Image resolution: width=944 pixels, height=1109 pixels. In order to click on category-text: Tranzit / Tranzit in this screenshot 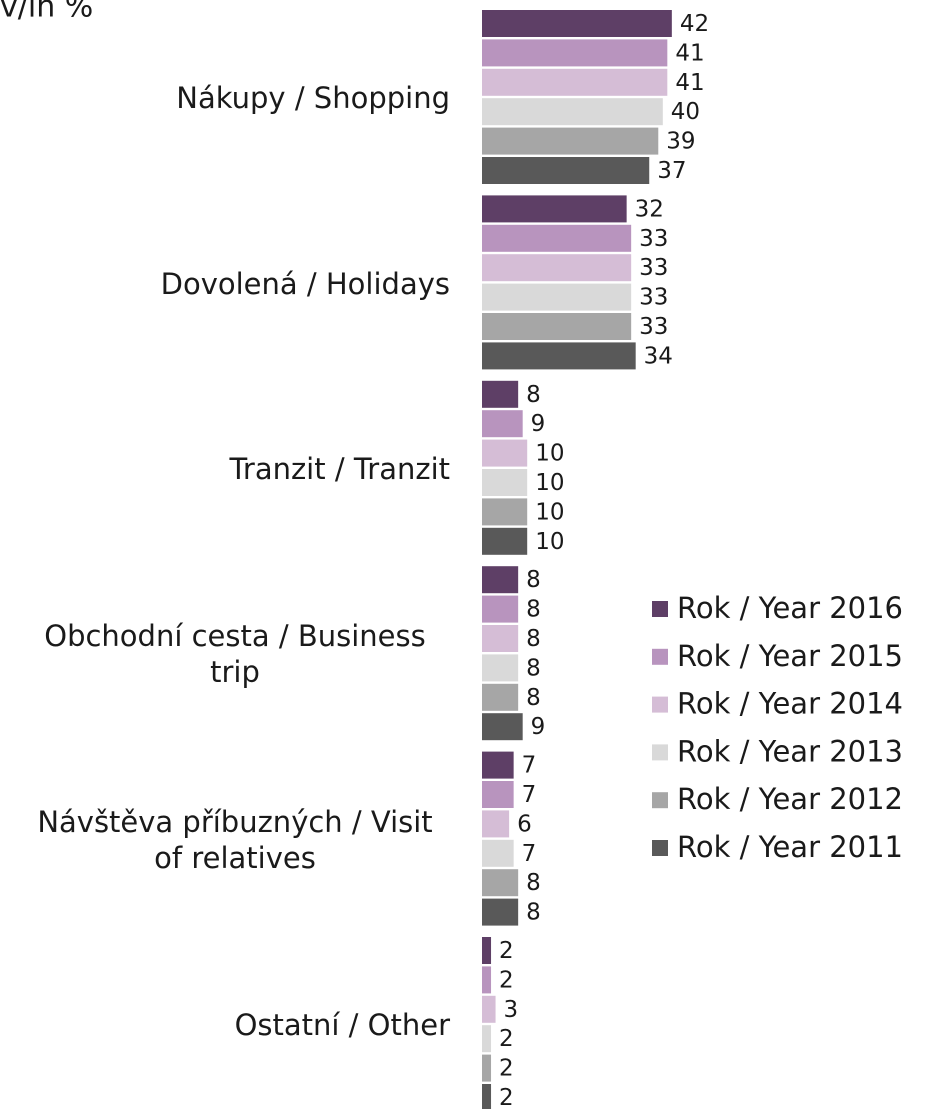, I will do `click(339, 469)`.